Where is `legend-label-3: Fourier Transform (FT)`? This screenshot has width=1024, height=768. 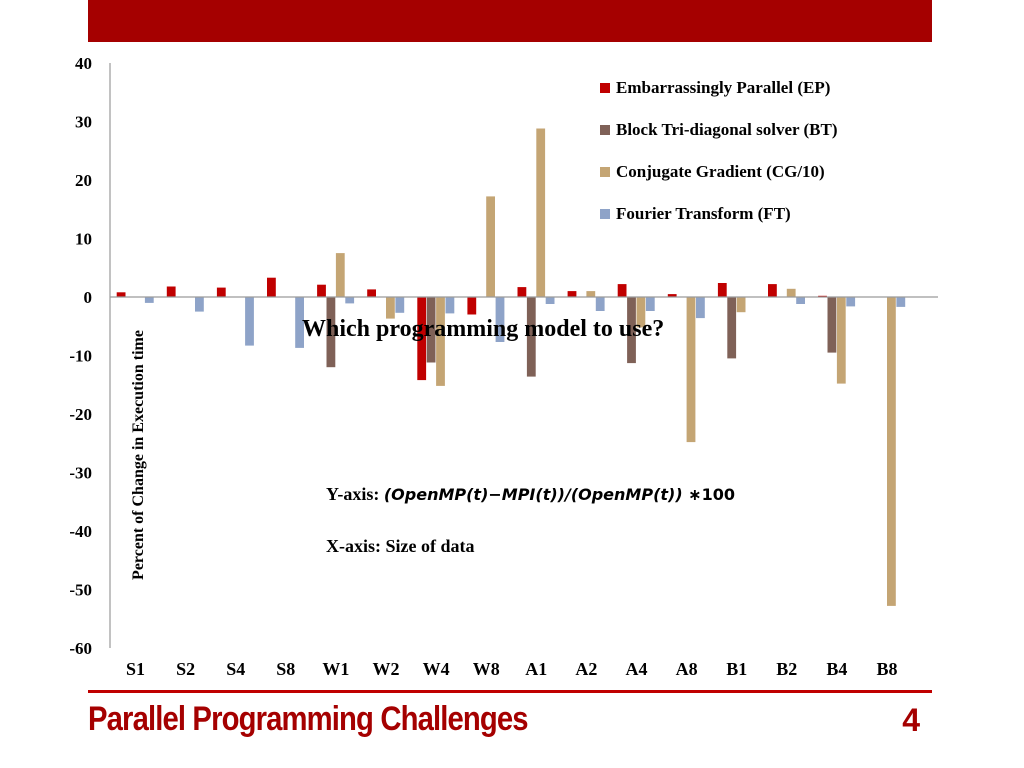 legend-label-3: Fourier Transform (FT) is located at coordinates (703, 213).